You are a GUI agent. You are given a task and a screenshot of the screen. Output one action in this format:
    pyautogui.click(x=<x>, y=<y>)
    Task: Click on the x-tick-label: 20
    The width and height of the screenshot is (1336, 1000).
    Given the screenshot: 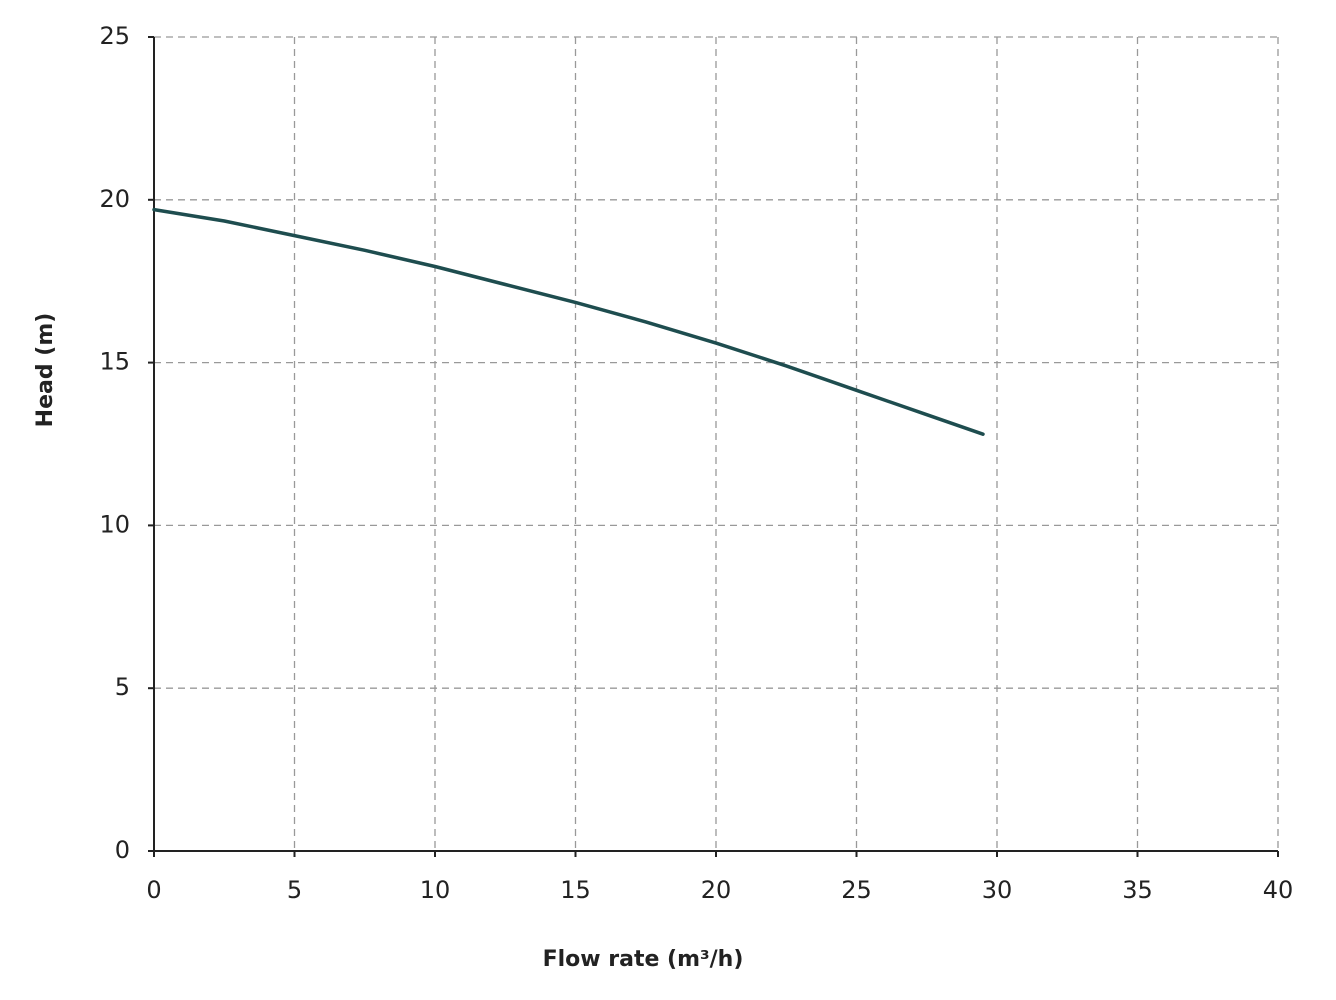 What is the action you would take?
    pyautogui.click(x=716, y=890)
    